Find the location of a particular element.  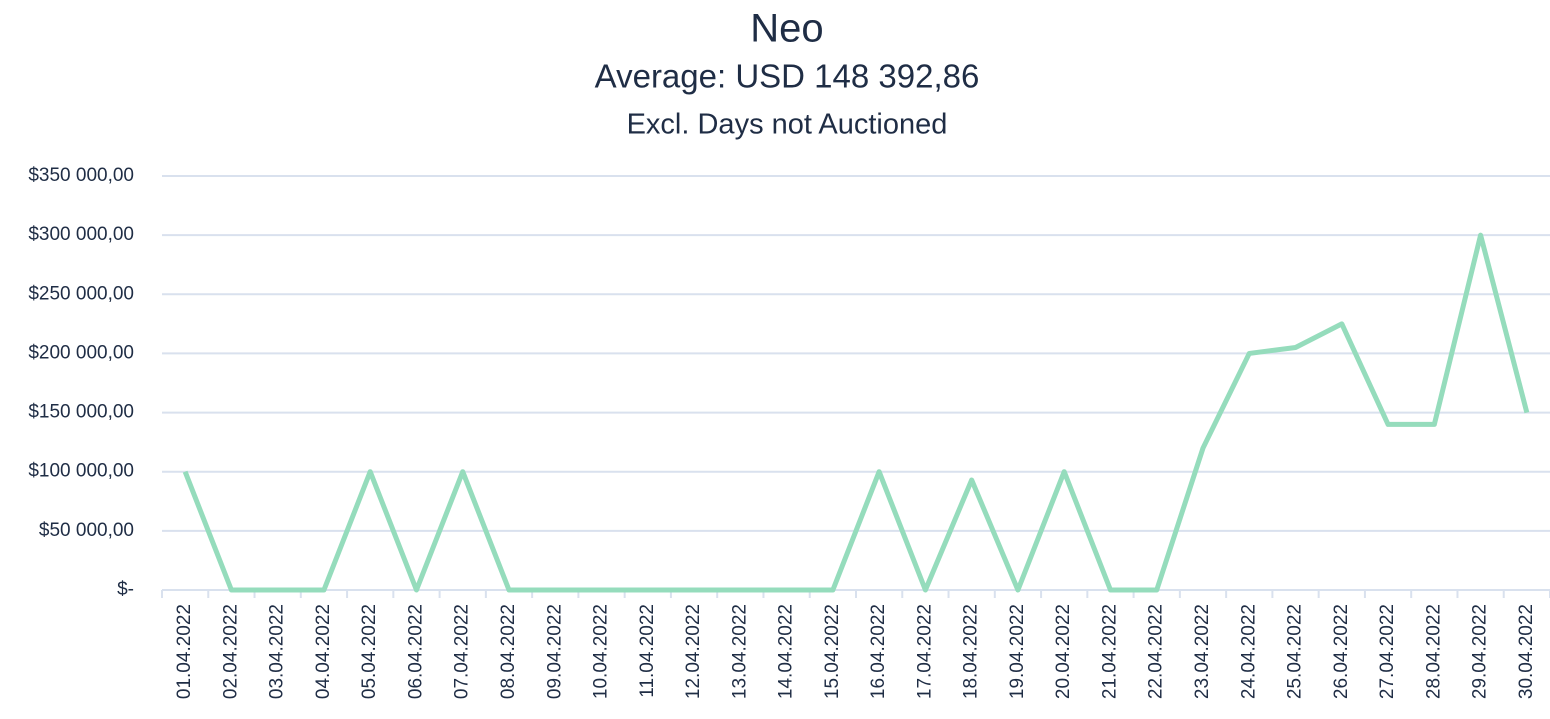

x-tick-label: 29.04.2022 is located at coordinates (1480, 651).